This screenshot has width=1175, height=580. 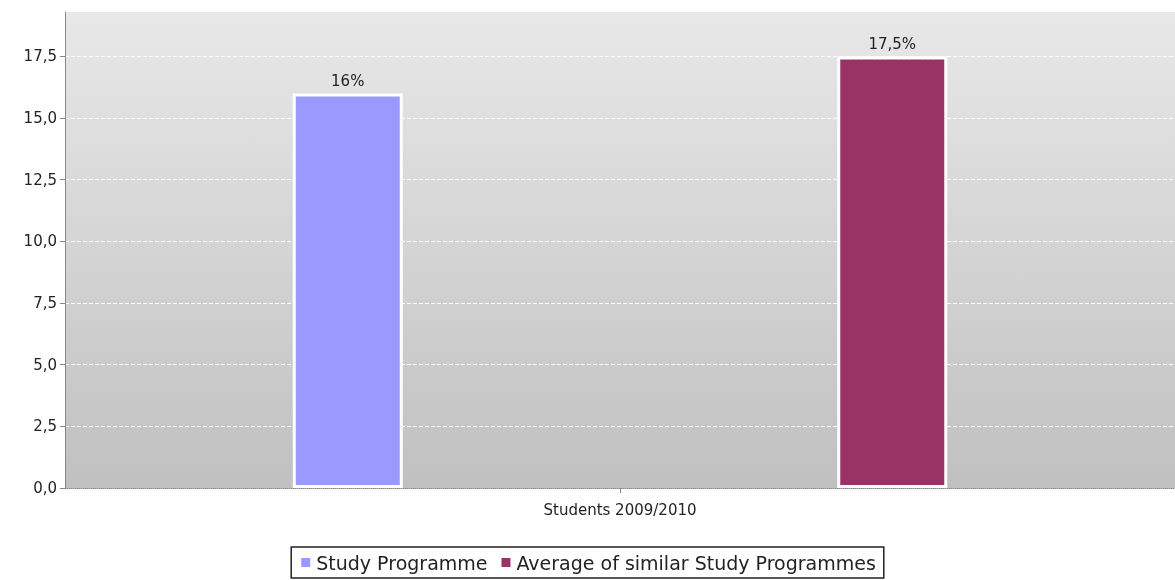 What do you see at coordinates (696, 562) in the screenshot?
I see `legend-label: Average of similar Study Programmes` at bounding box center [696, 562].